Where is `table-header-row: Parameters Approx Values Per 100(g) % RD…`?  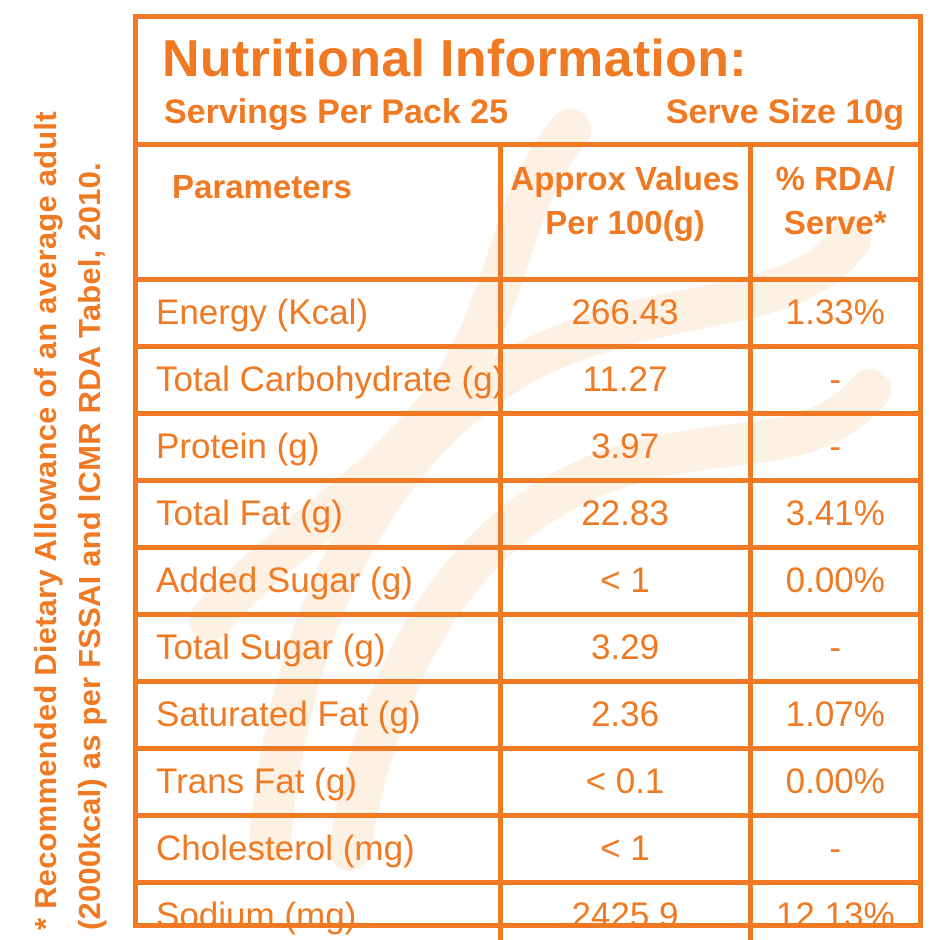
table-header-row: Parameters Approx Values Per 100(g) % RD… is located at coordinates (528, 214).